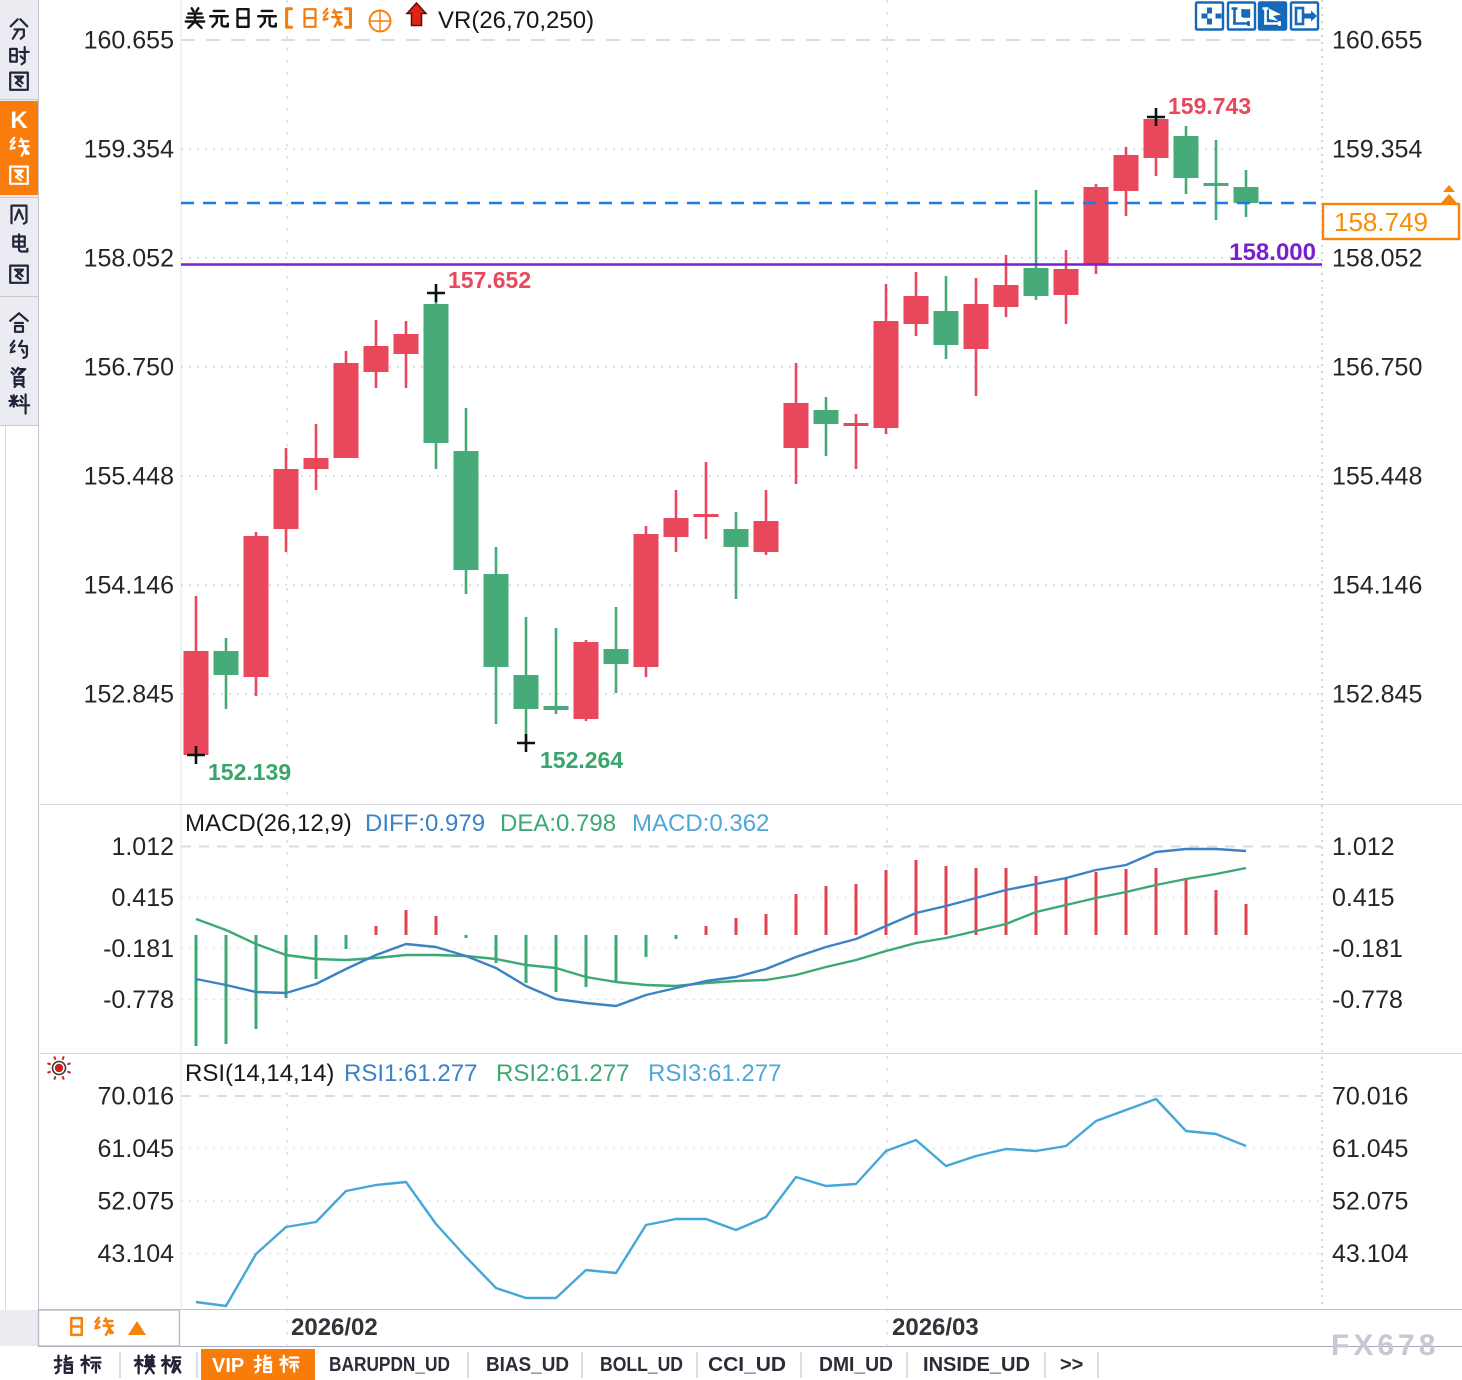 Image resolution: width=1462 pixels, height=1380 pixels. What do you see at coordinates (516, 20) in the screenshot?
I see `svg-text: VR(26,70,250)` at bounding box center [516, 20].